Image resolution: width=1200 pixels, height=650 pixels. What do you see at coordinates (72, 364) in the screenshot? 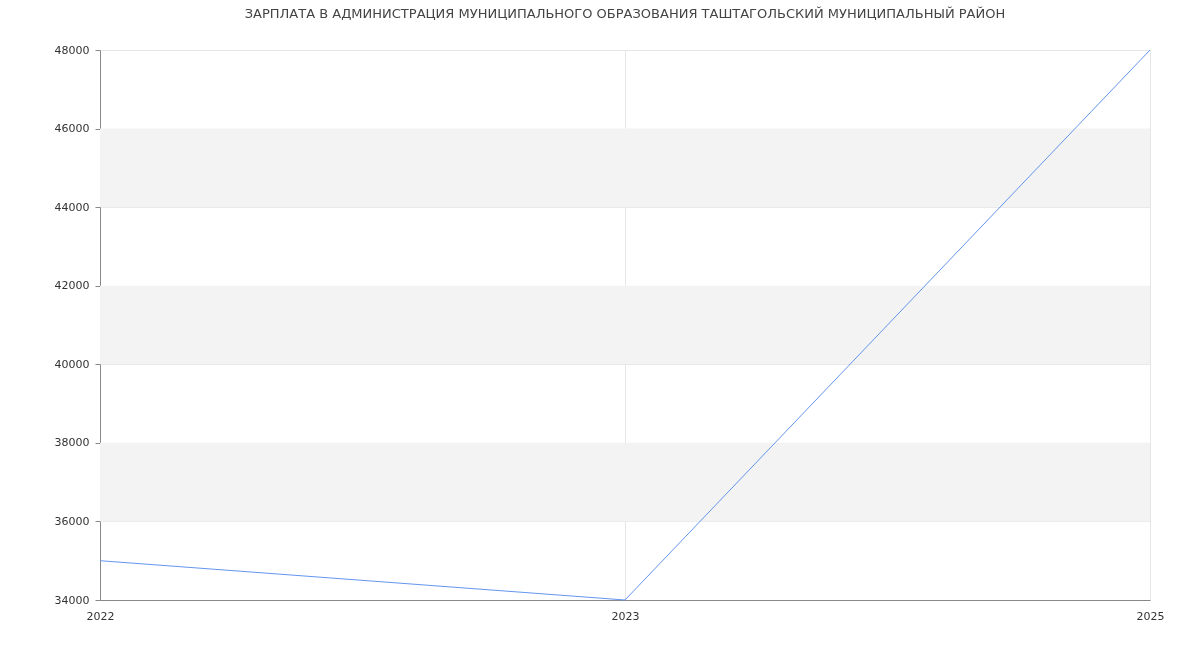
I see `y-tick-label: 40000` at bounding box center [72, 364].